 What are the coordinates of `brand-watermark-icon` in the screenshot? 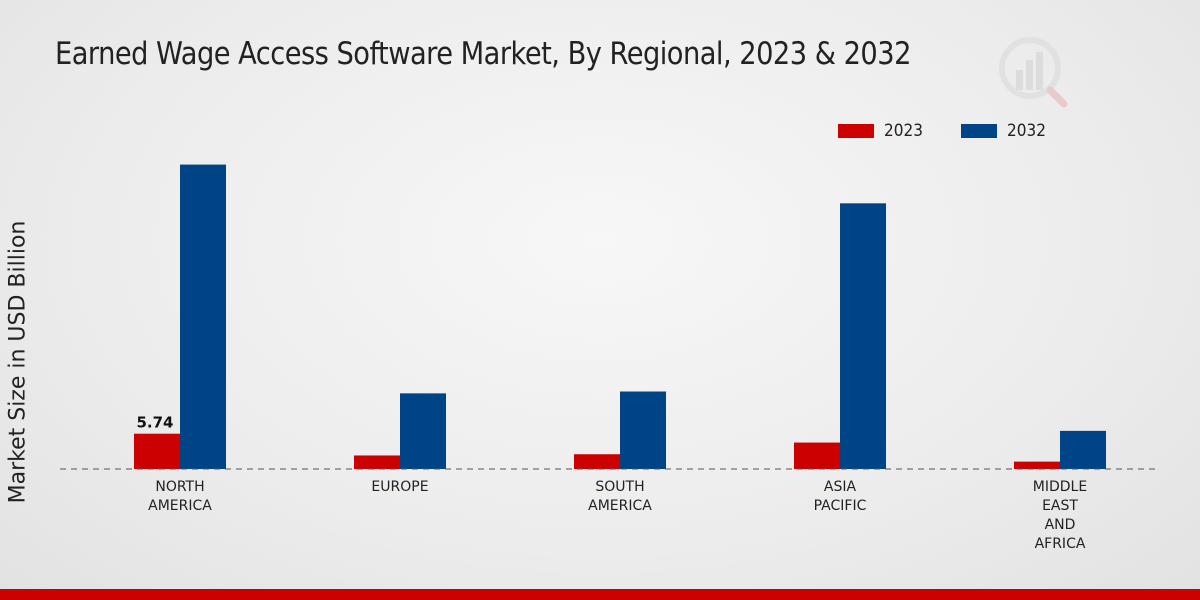 It's located at (1033, 72).